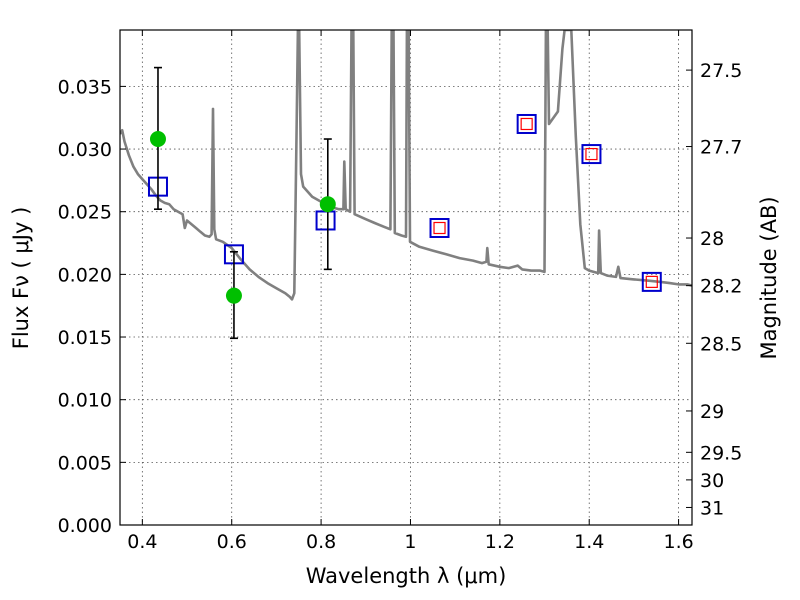  I want to click on y-tick-label: 0.010, so click(85, 401).